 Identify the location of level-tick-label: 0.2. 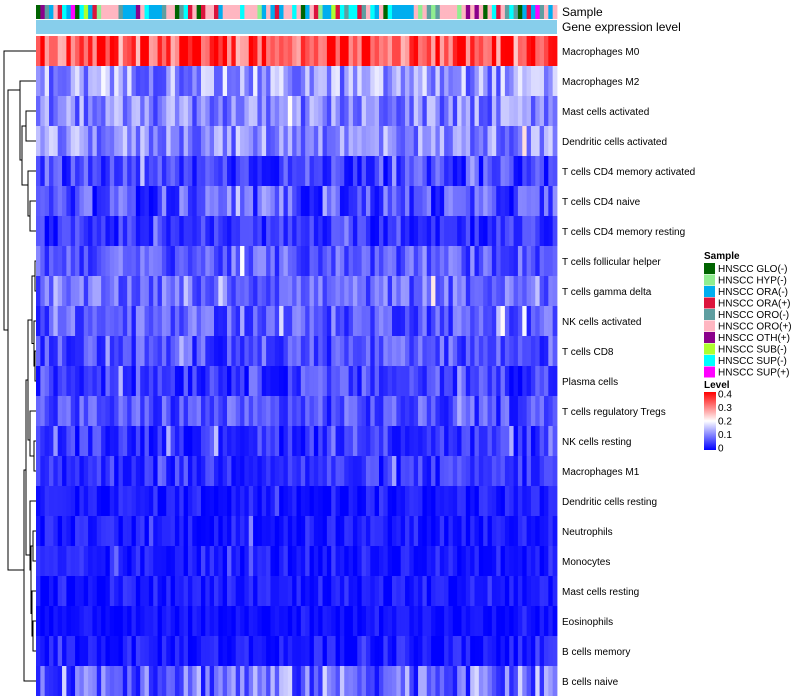
(725, 422).